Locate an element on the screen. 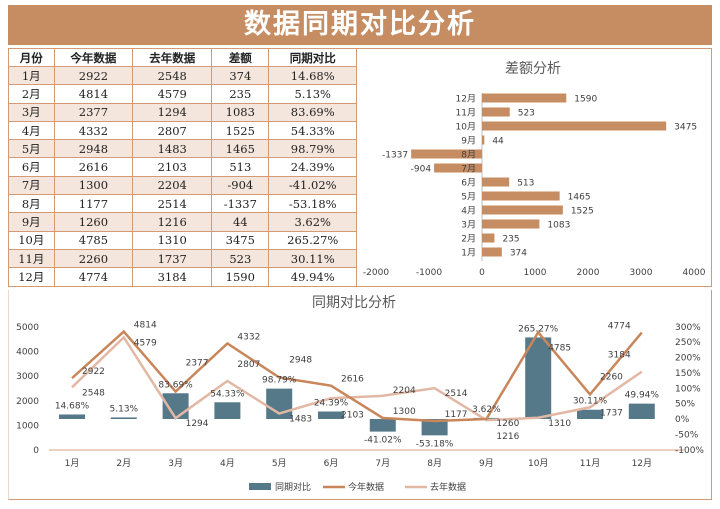 The image size is (720, 509). yoy-category-label: 5月 is located at coordinates (279, 463).